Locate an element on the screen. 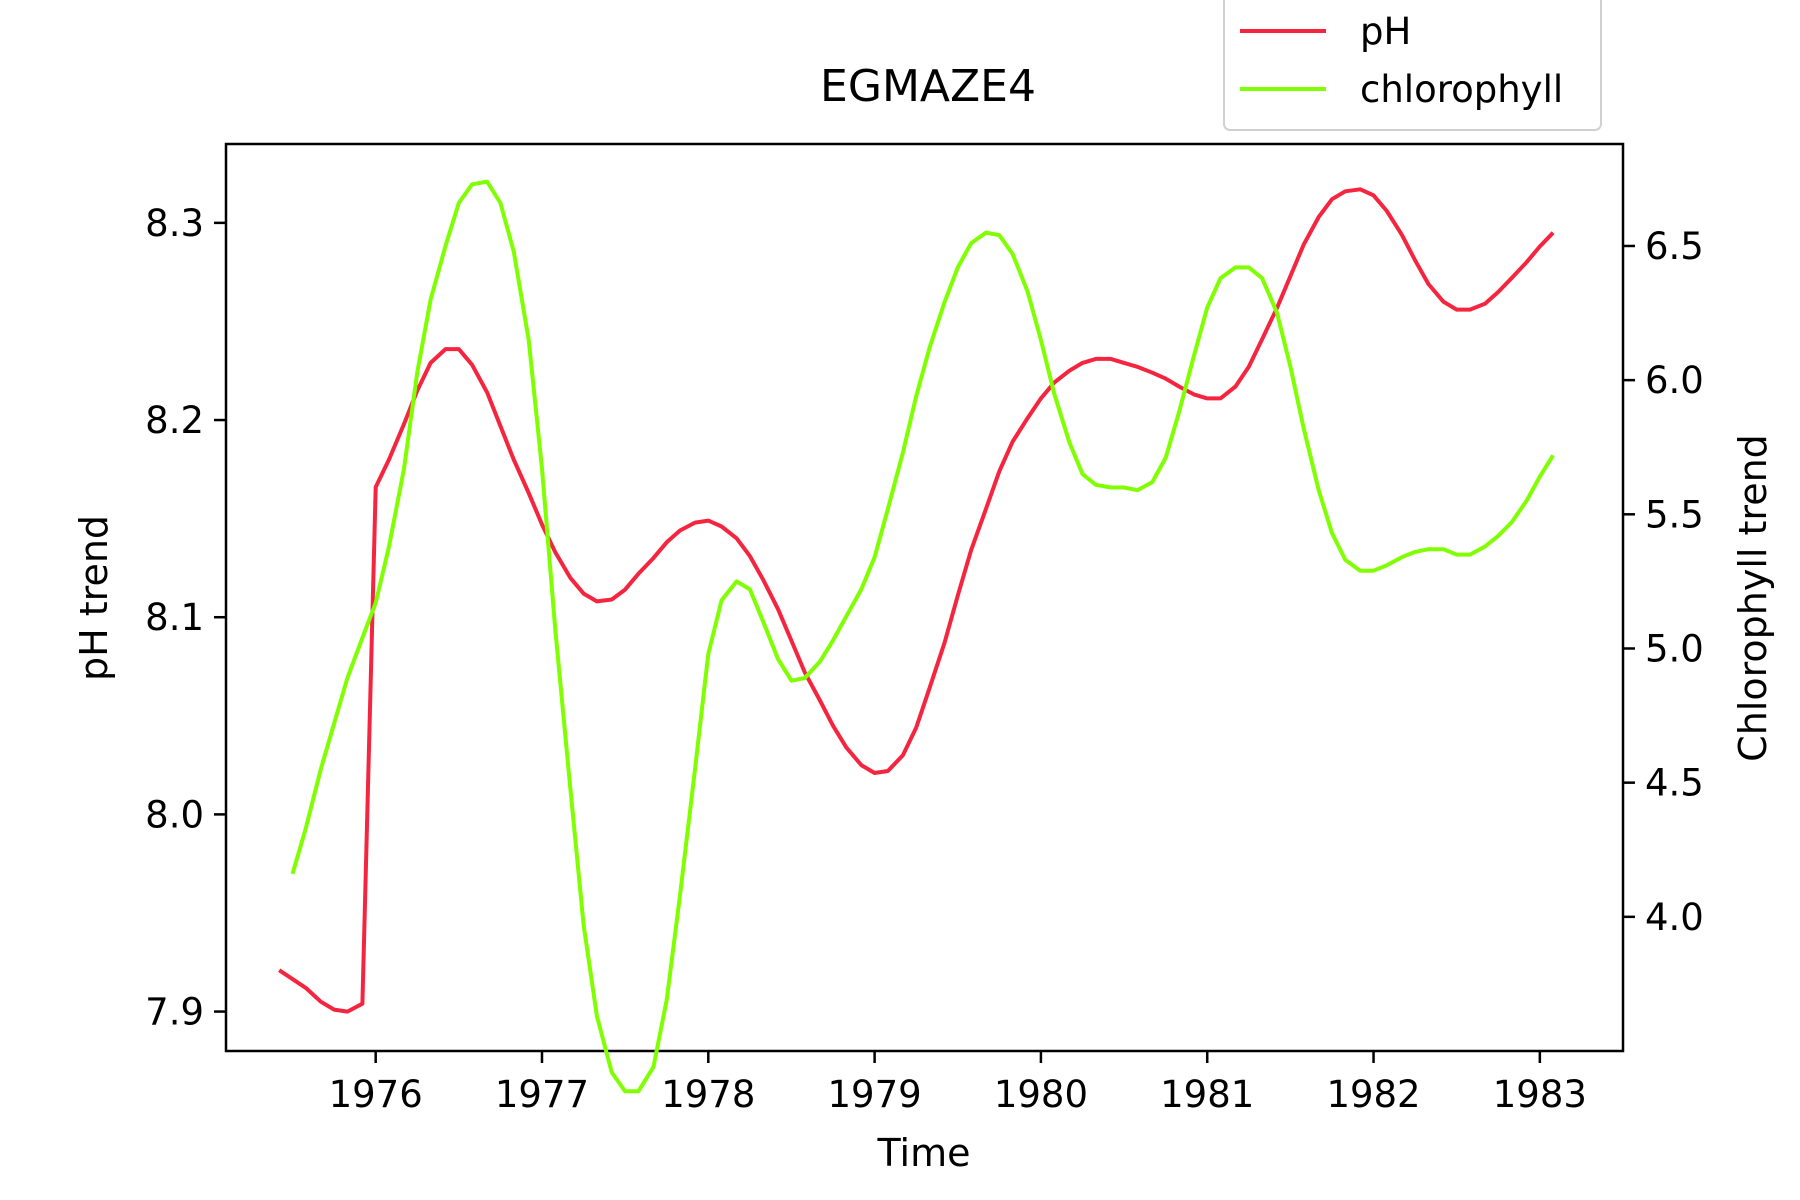  x-tick-label: 1976 is located at coordinates (376, 1094).